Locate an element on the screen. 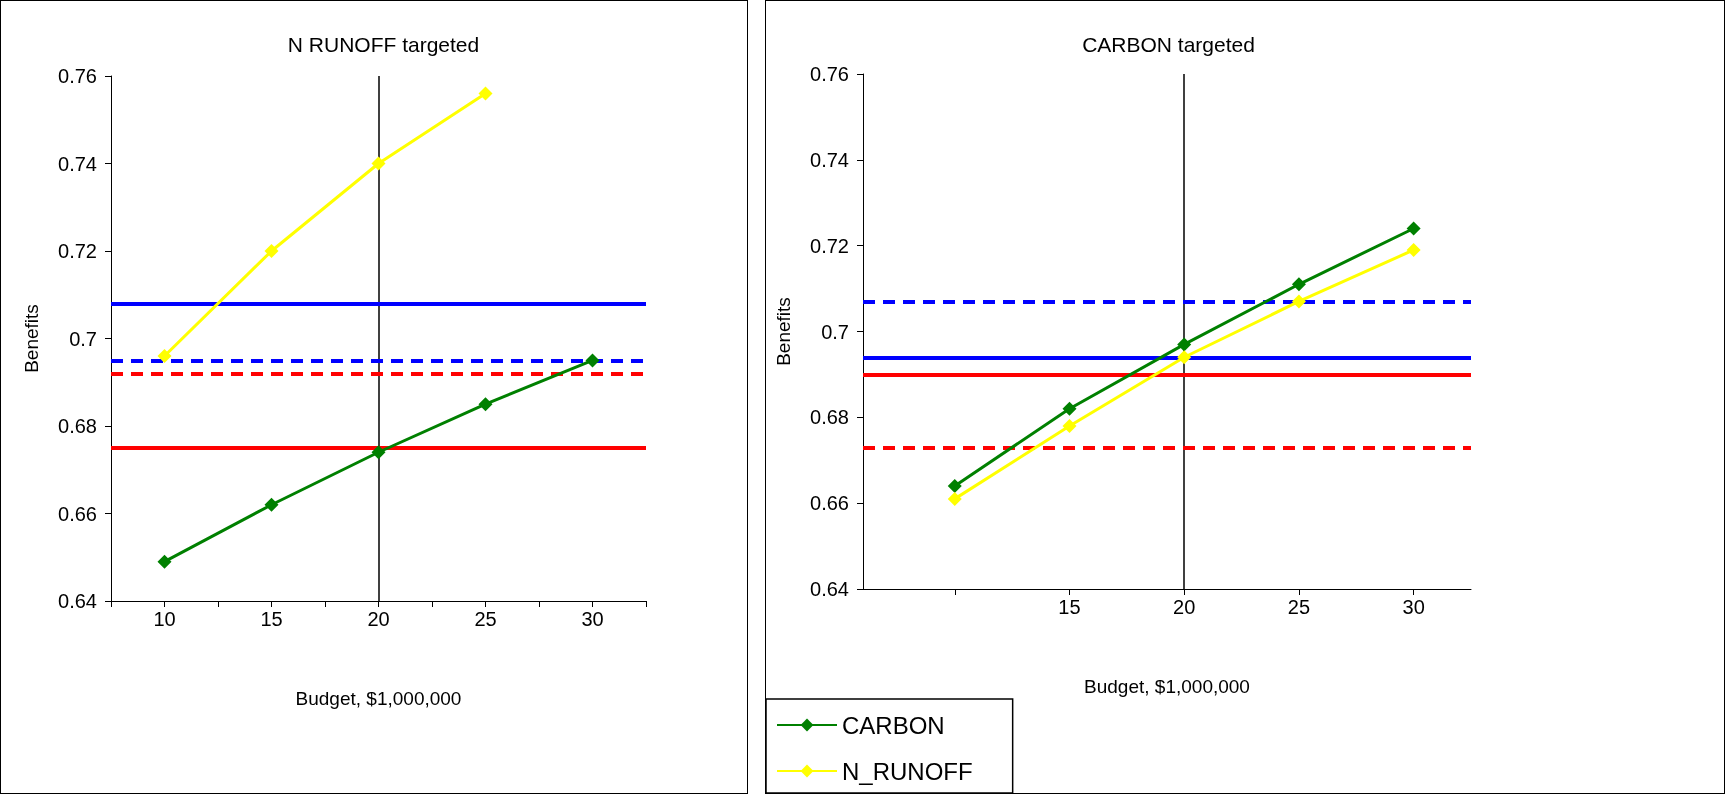  x-tick-label: 10 is located at coordinates (164, 619).